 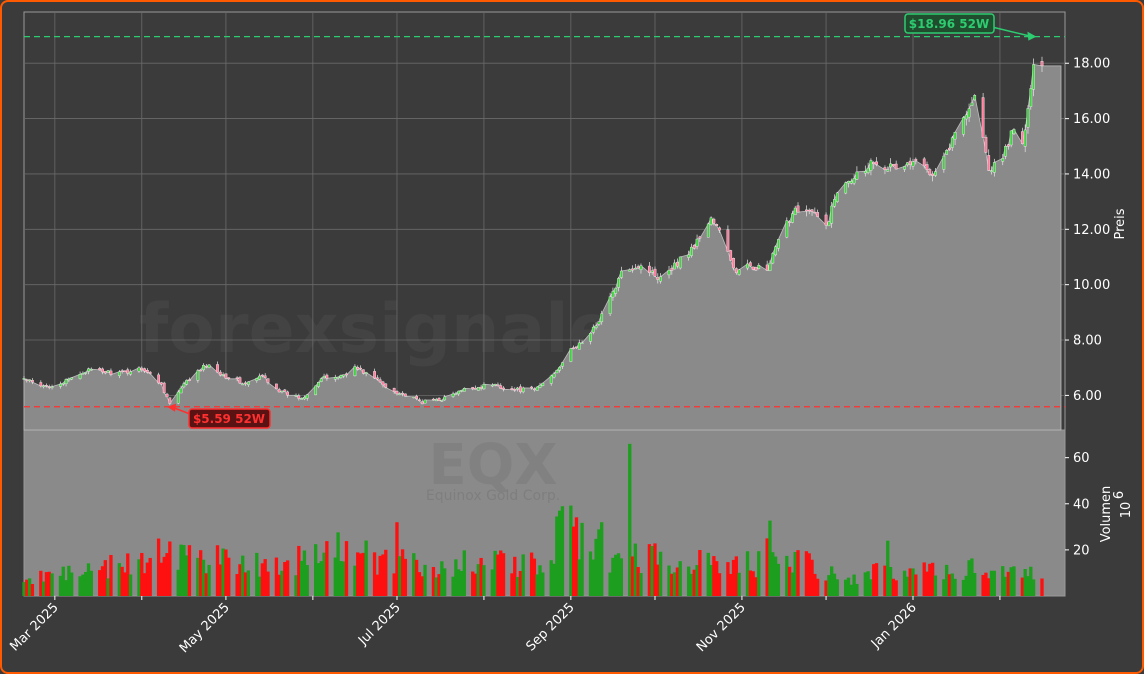 What do you see at coordinates (1106, 514) in the screenshot?
I see `volume-axis-title: Volumen` at bounding box center [1106, 514].